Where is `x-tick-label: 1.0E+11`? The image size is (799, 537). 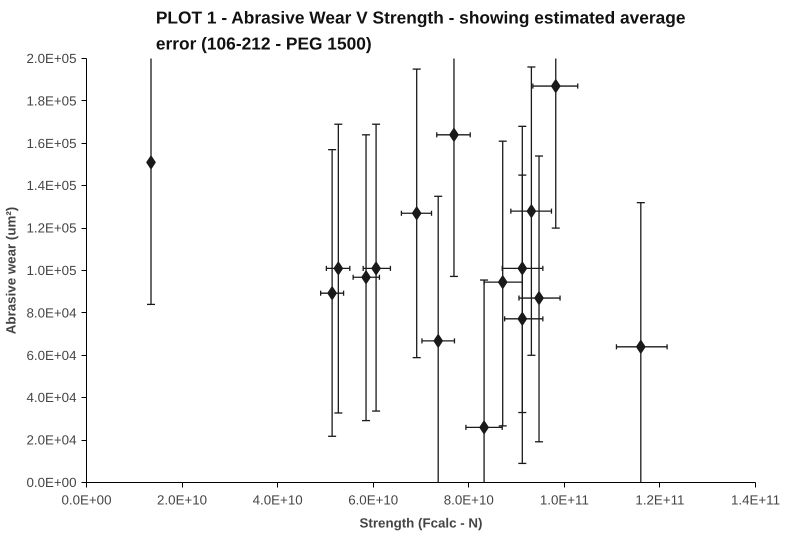
x-tick-label: 1.0E+11 is located at coordinates (564, 500).